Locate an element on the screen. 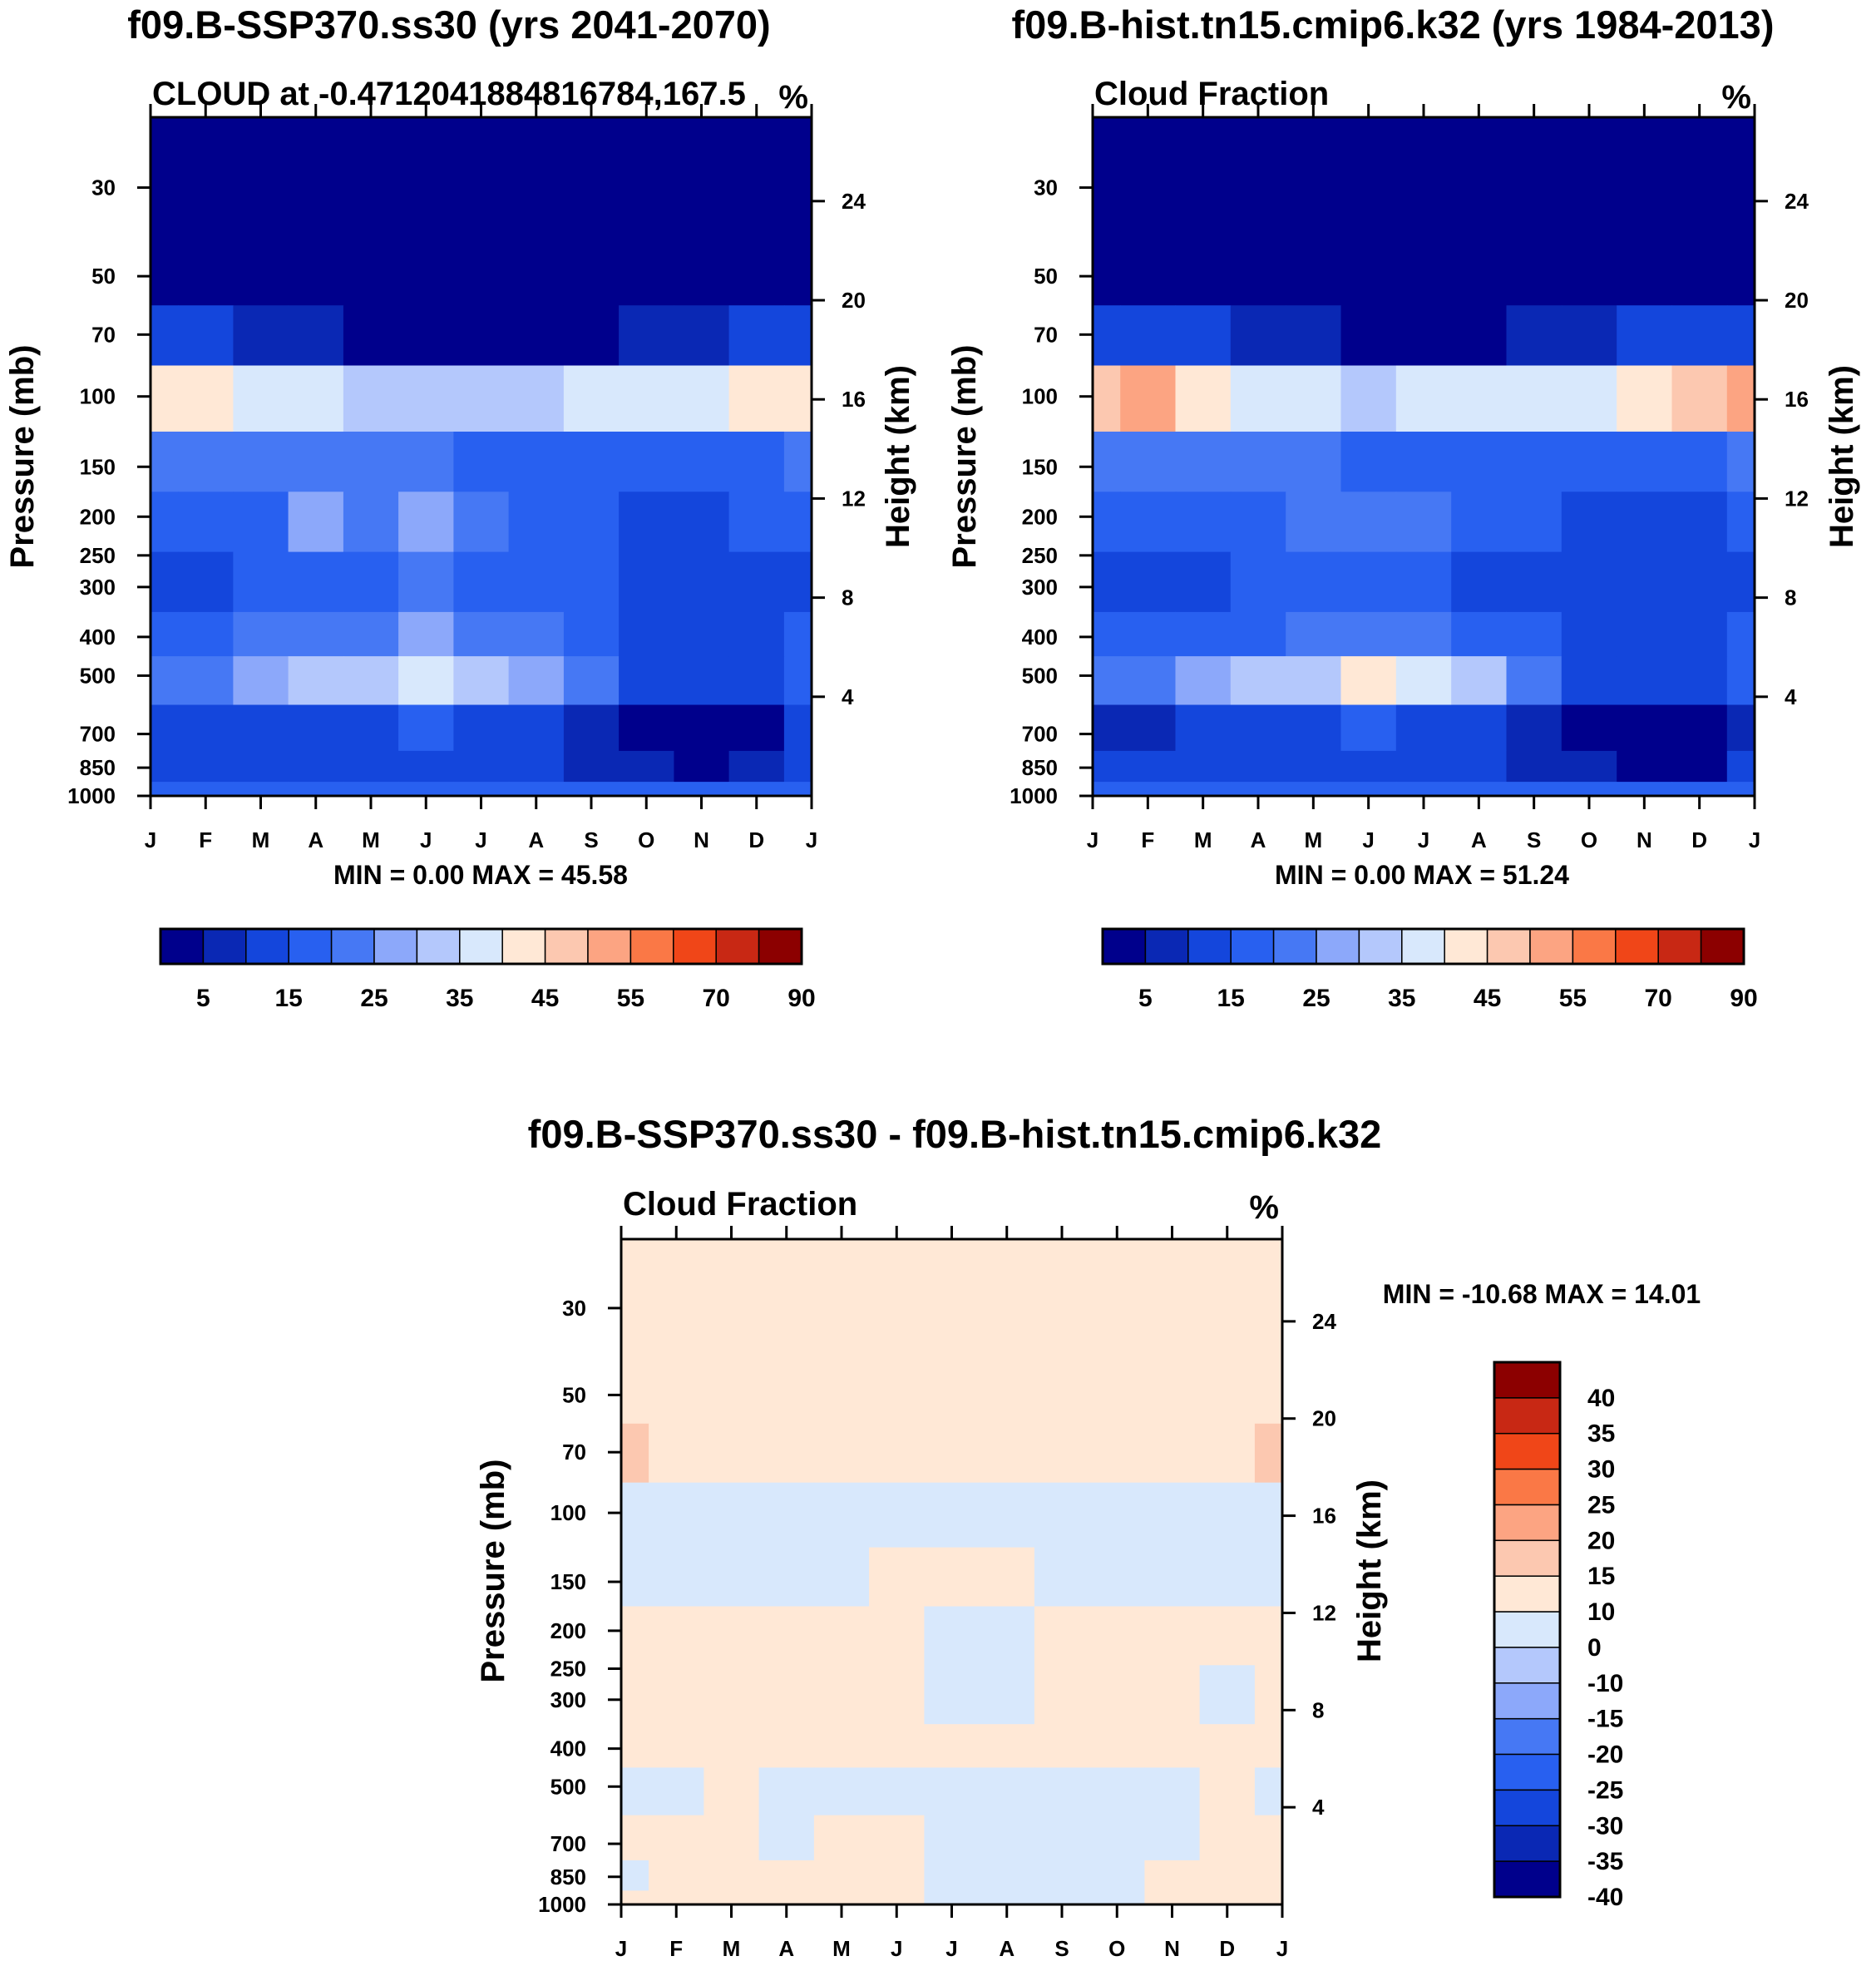 This screenshot has height=1961, width=1876. y-tick-label: 50 is located at coordinates (103, 276).